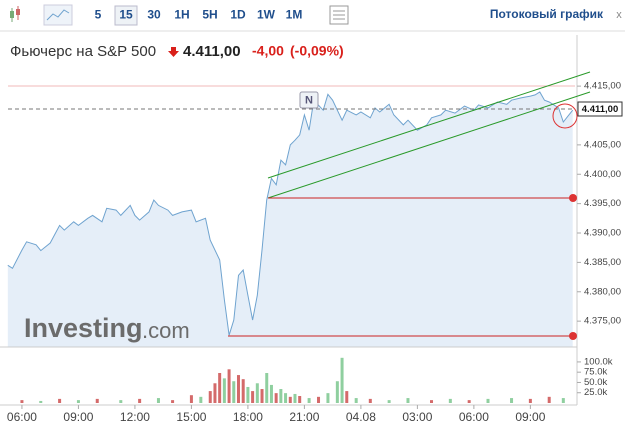 This screenshot has height=427, width=625. What do you see at coordinates (602, 203) in the screenshot?
I see `y-tick-label: 4.395,00` at bounding box center [602, 203].